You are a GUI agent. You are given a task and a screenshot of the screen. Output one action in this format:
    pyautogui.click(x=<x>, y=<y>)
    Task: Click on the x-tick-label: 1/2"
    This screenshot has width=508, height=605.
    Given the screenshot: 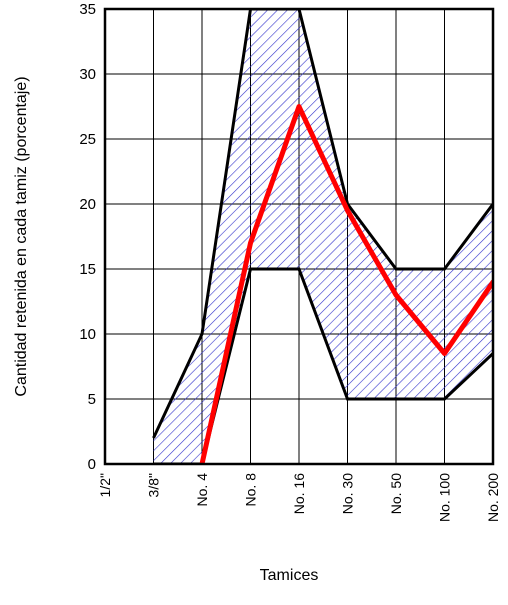 What is the action you would take?
    pyautogui.click(x=105, y=485)
    